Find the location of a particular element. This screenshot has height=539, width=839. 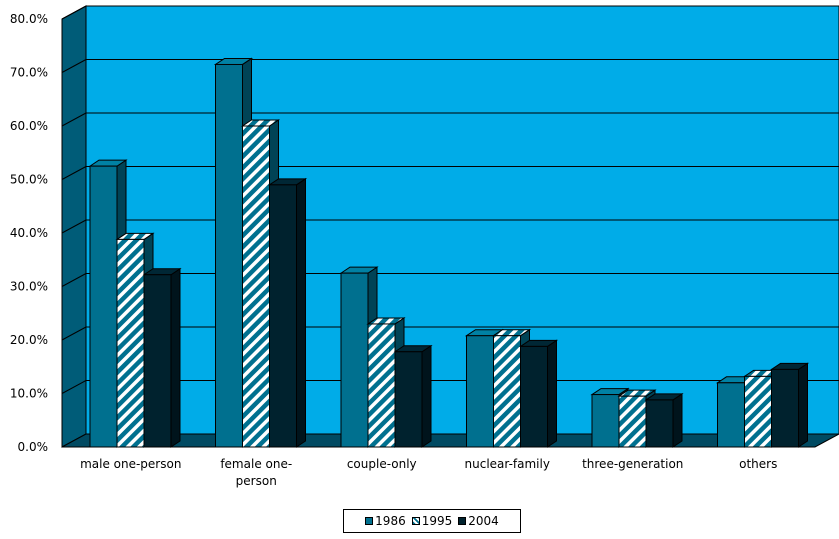

x-tick-label: three-generation is located at coordinates (632, 464).